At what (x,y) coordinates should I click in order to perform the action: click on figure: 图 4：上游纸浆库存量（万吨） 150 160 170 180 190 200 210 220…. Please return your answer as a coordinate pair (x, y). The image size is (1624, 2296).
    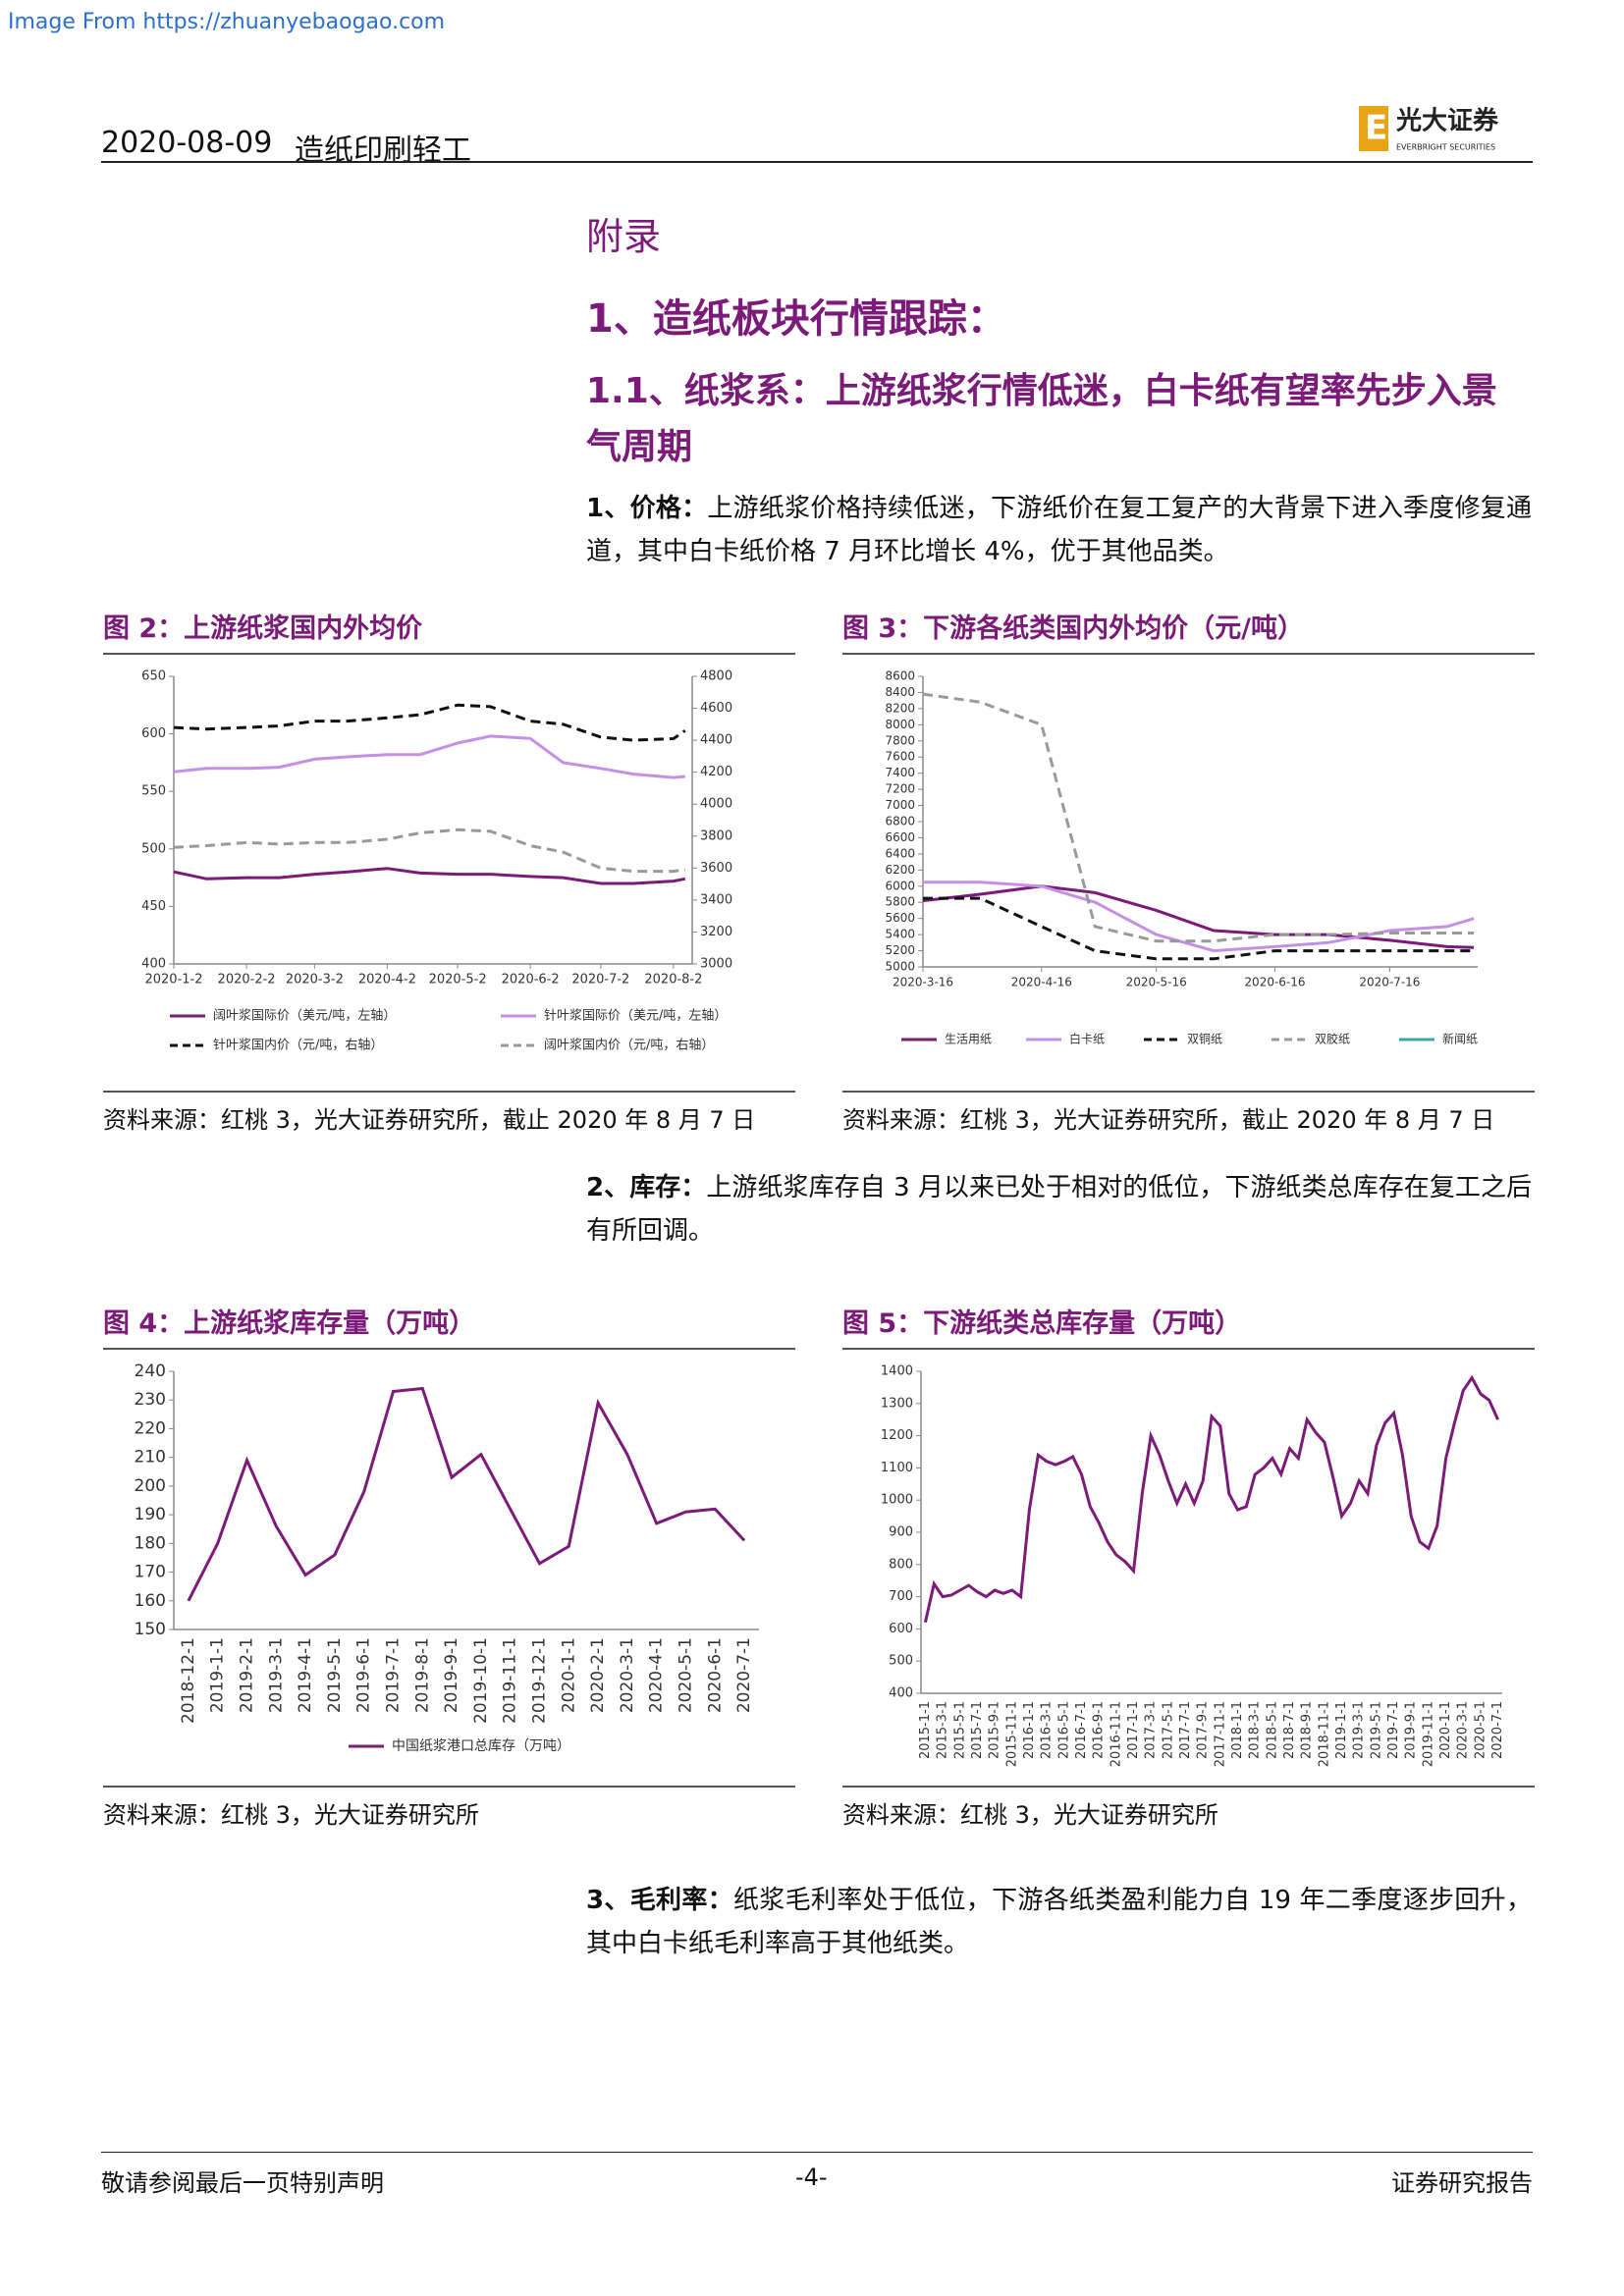
    Looking at the image, I should click on (449, 1566).